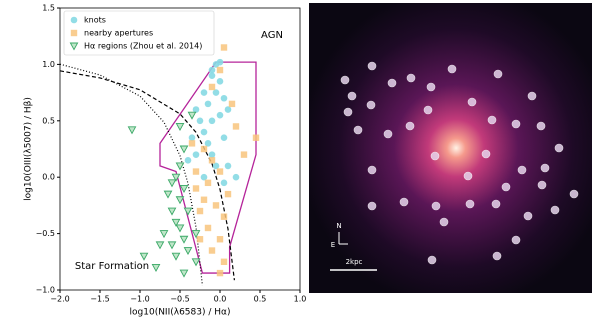  Describe the element at coordinates (29, 149) in the screenshot. I see `y-axis-label: log10(OIII(λ5007) / Hβ)` at that location.